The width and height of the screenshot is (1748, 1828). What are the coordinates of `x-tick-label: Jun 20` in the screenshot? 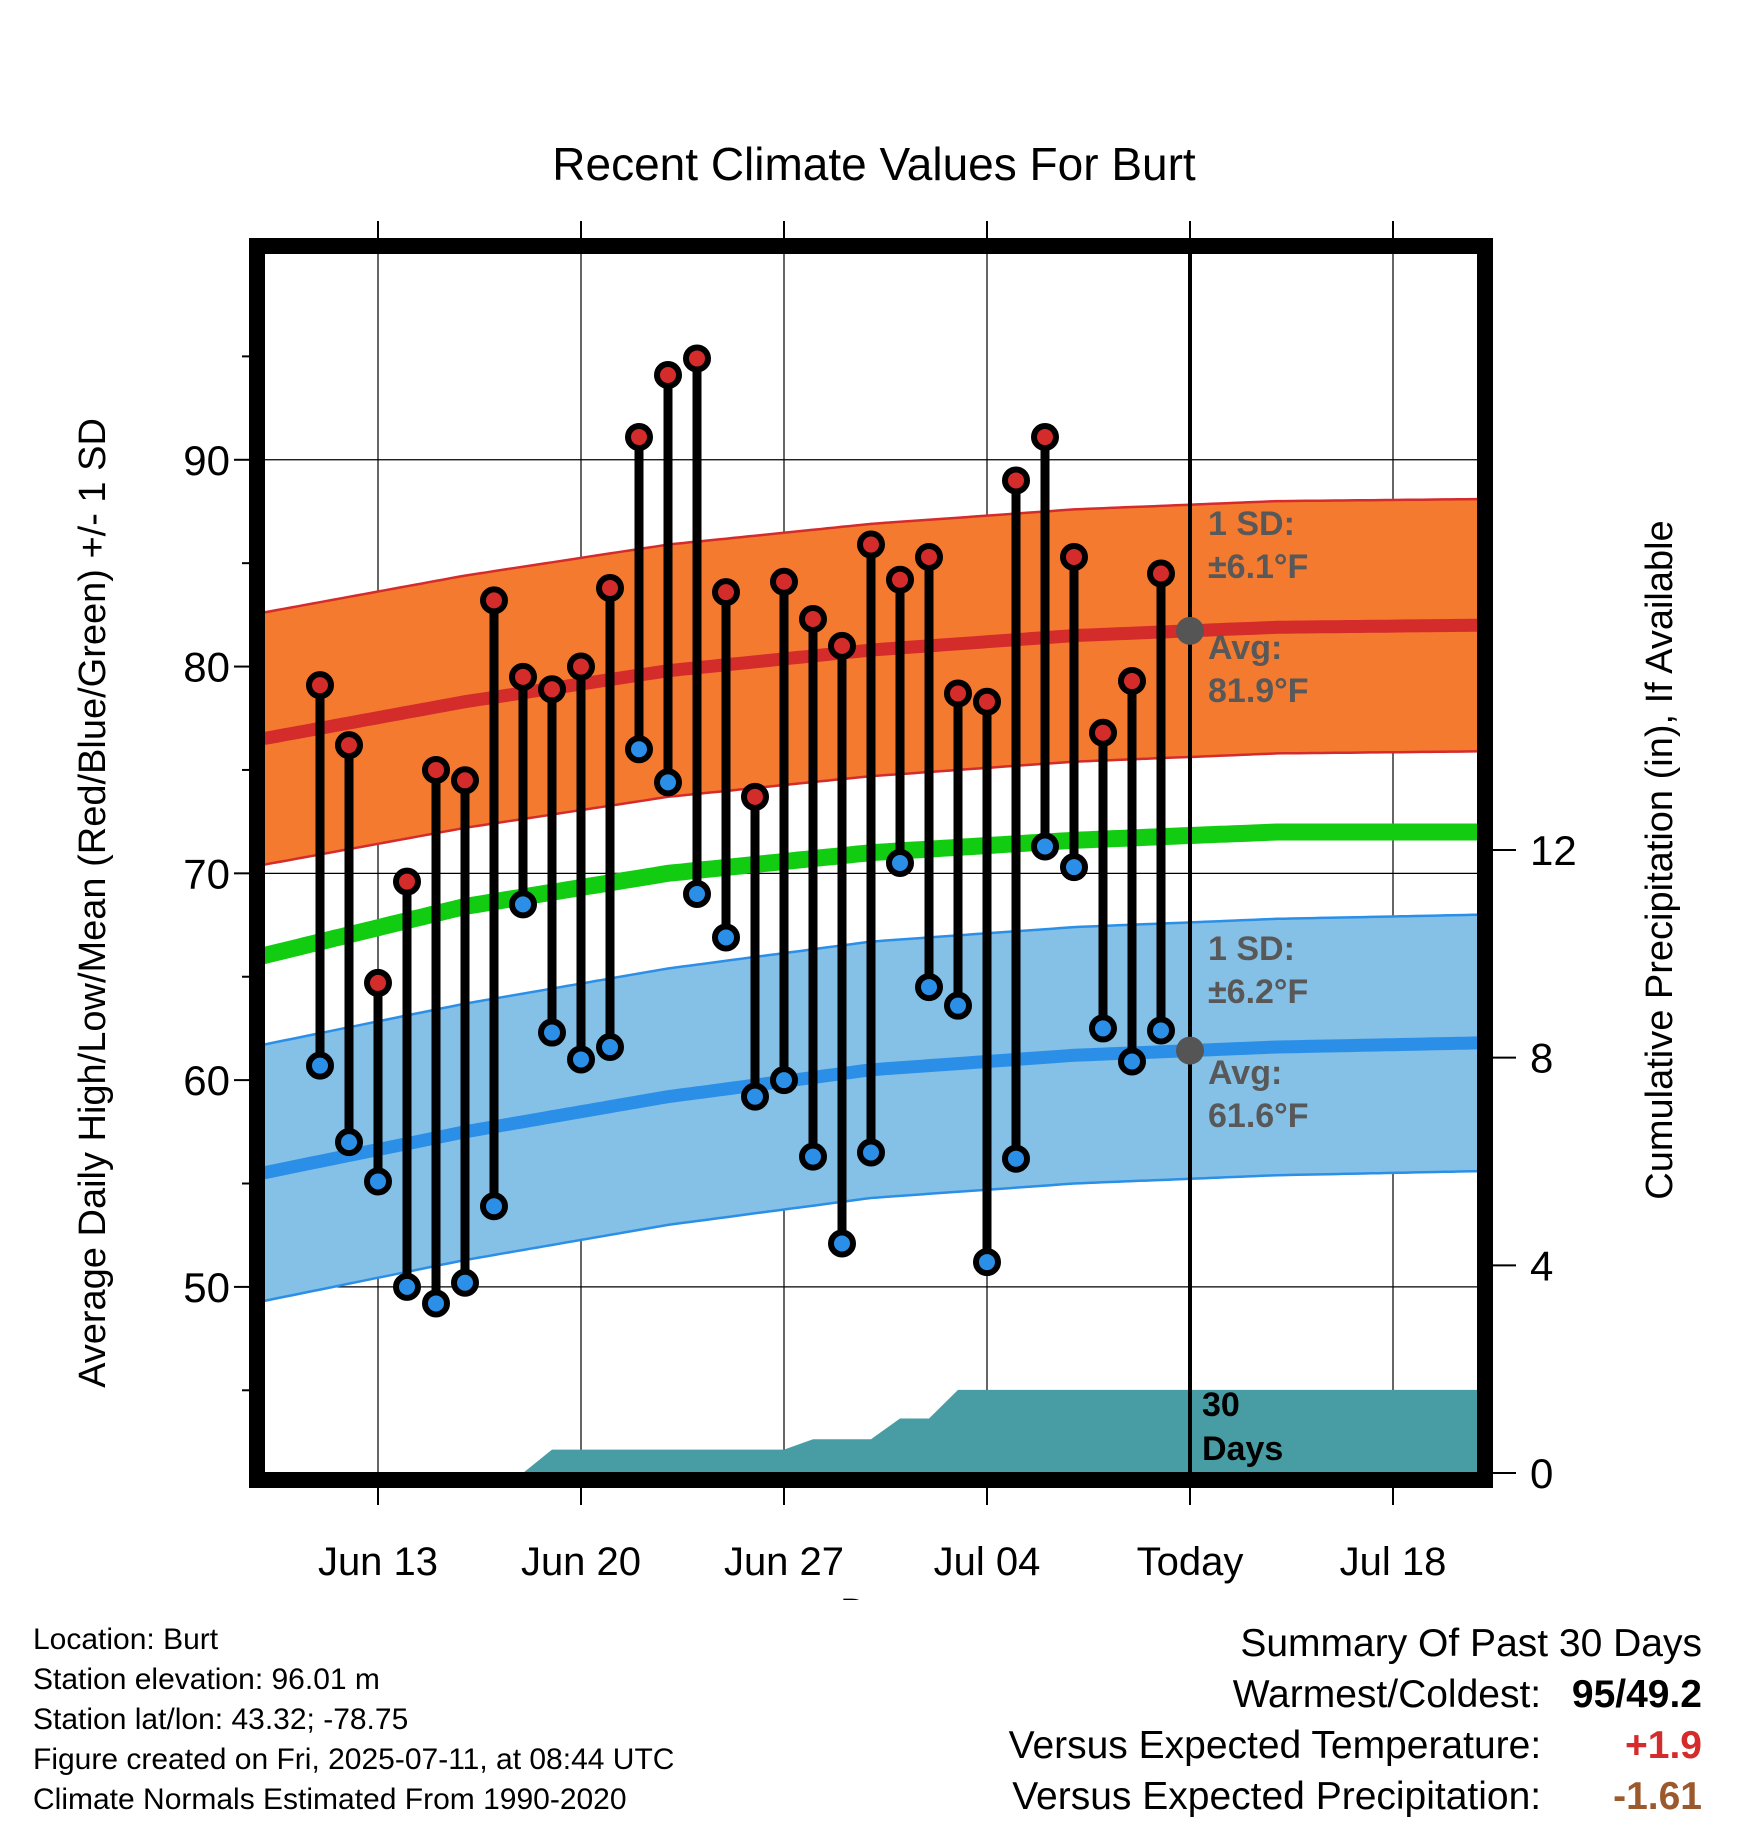 It's located at (581, 1562).